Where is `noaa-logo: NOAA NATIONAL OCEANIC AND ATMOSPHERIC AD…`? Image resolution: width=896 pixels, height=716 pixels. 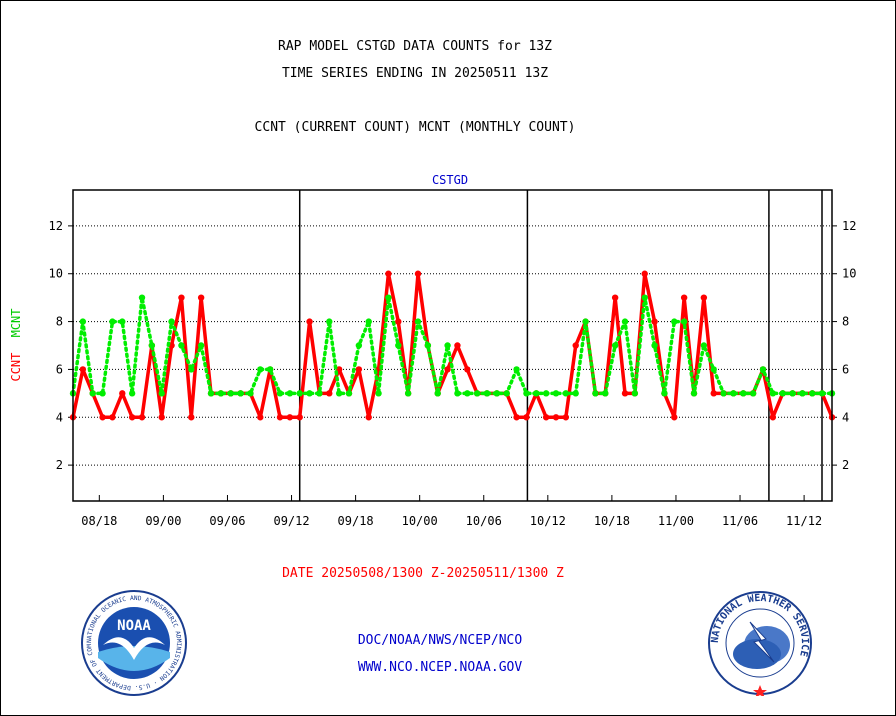
noaa-logo: NOAA NATIONAL OCEANIC AND ATMOSPHERIC AD… is located at coordinates (133, 642).